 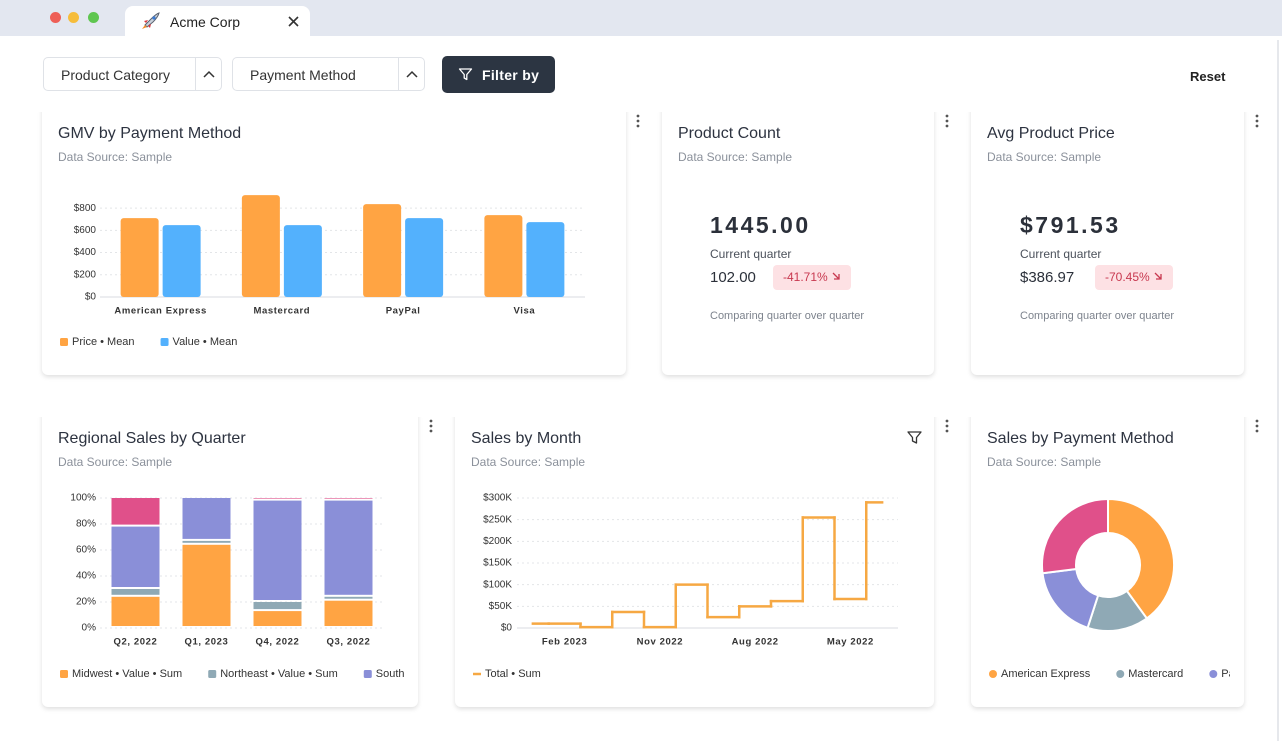 I want to click on y-tick-label: $150K, so click(x=497, y=563).